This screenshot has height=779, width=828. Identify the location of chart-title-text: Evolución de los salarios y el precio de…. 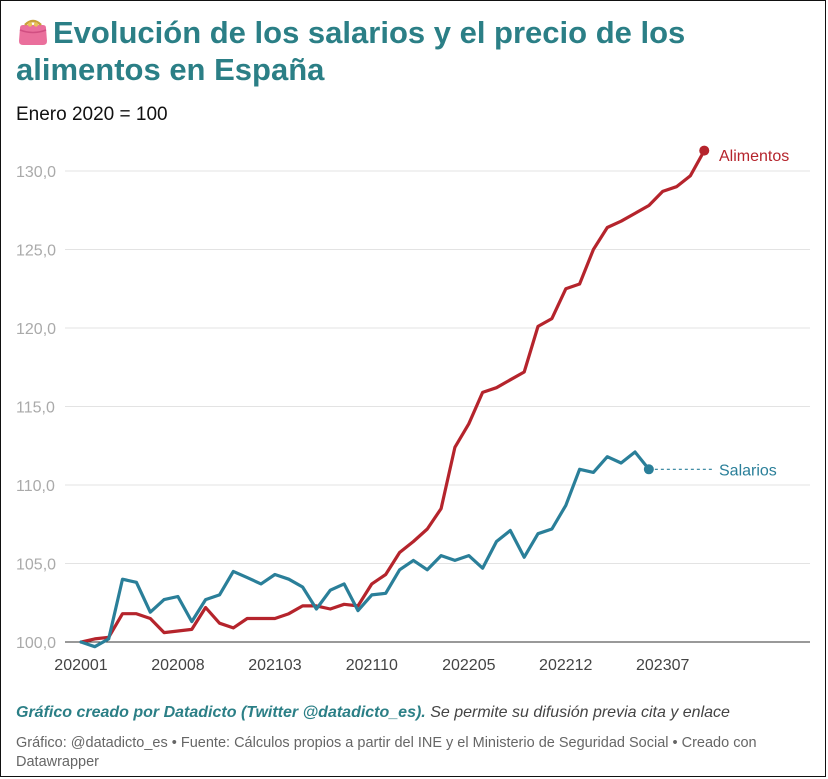
(351, 51).